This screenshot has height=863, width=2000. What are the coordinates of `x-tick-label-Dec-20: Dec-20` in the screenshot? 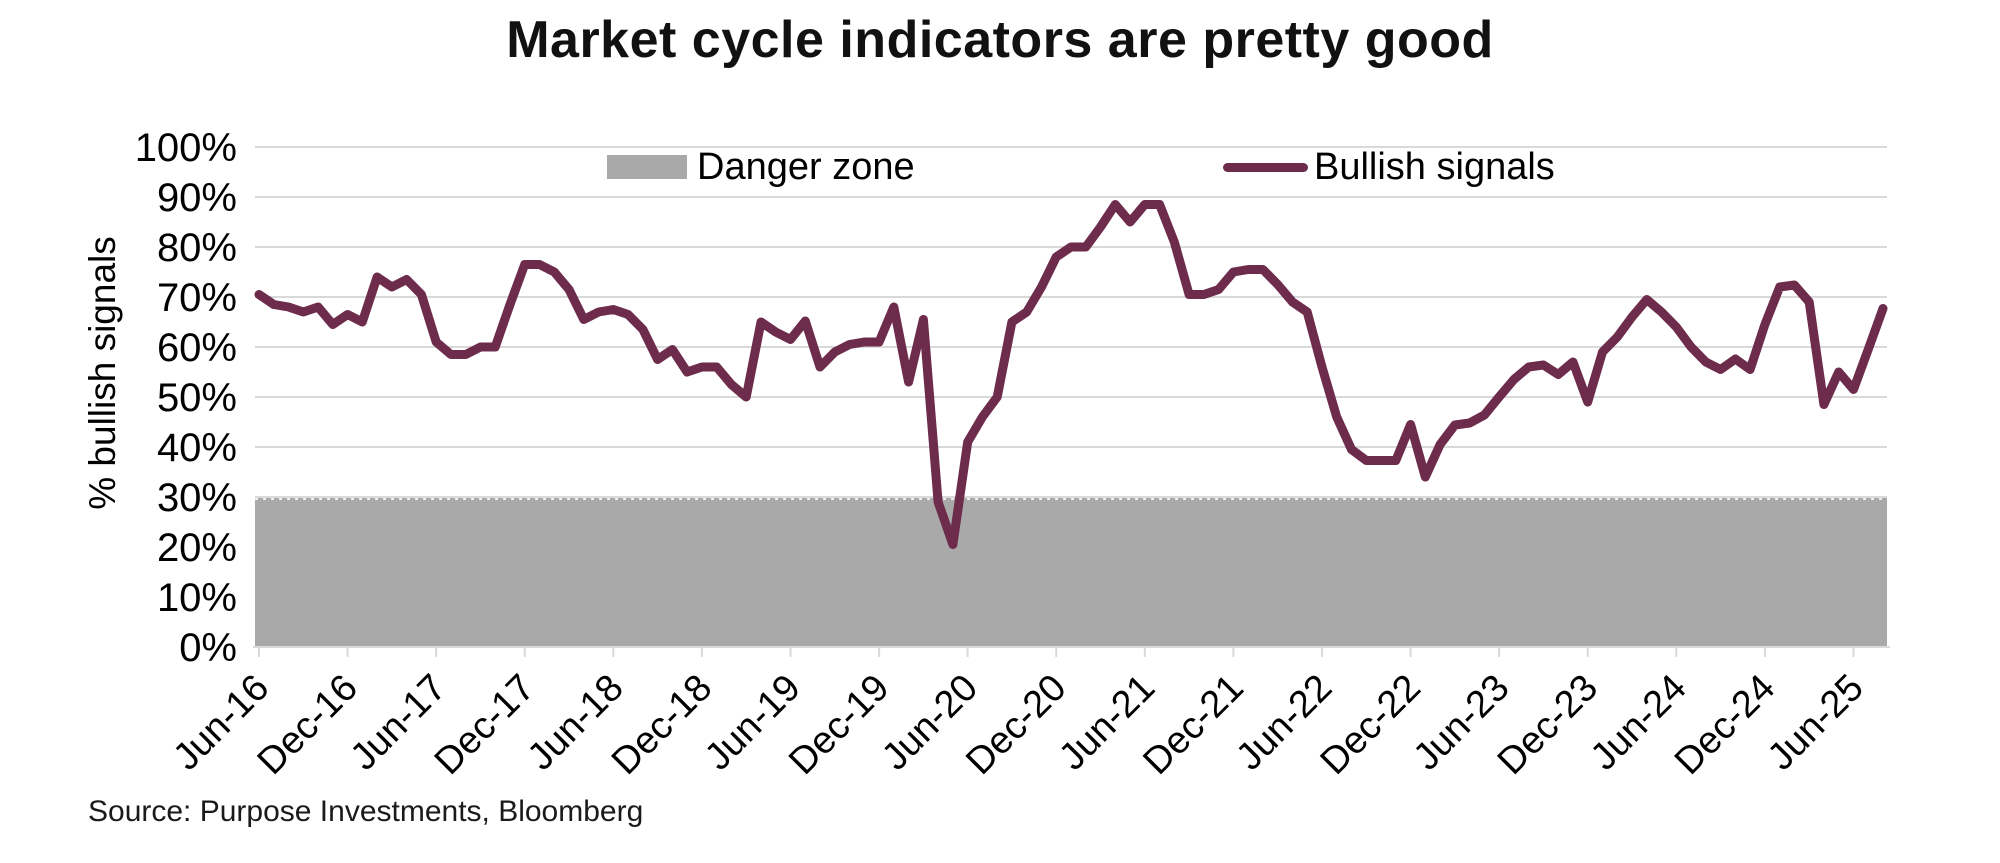 It's located at (1016, 725).